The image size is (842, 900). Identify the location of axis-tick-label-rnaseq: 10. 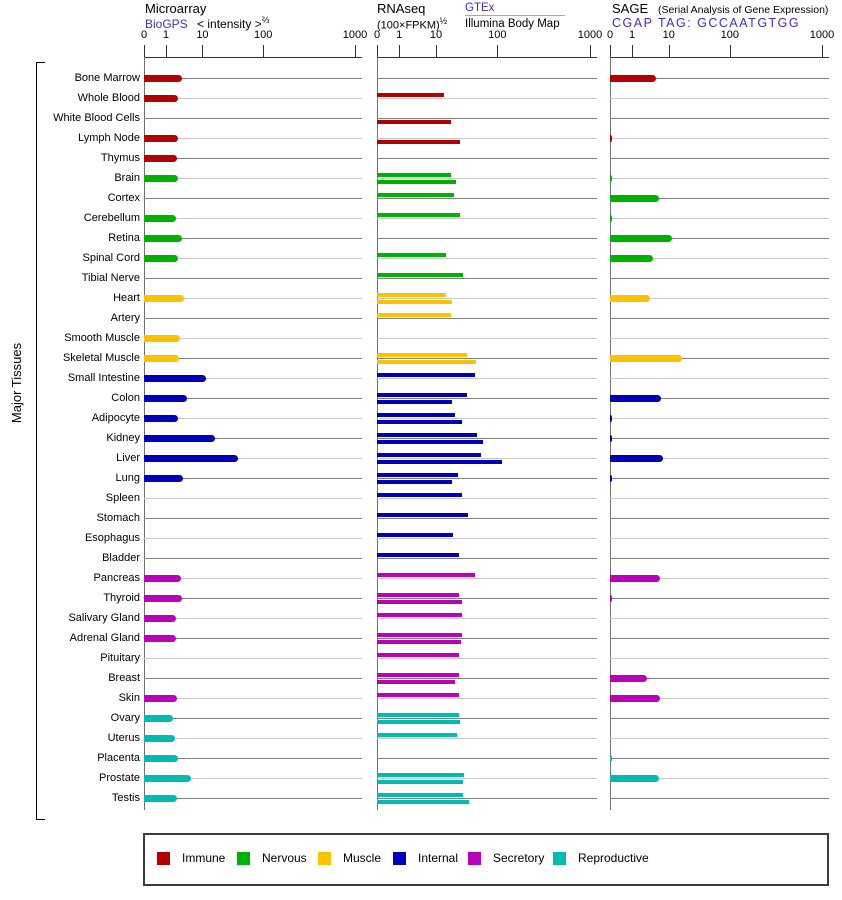
(436, 35).